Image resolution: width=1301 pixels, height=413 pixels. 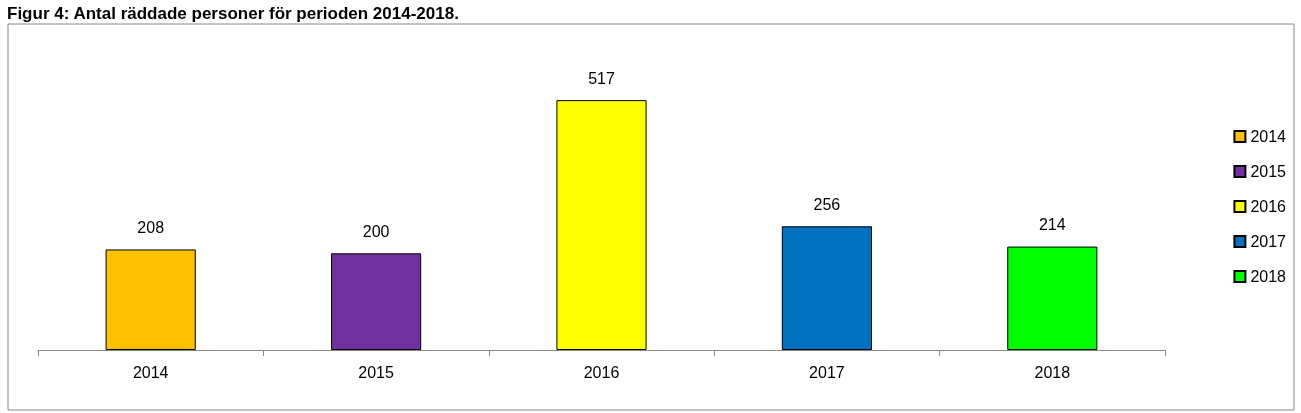 What do you see at coordinates (827, 204) in the screenshot?
I see `data-label: 256` at bounding box center [827, 204].